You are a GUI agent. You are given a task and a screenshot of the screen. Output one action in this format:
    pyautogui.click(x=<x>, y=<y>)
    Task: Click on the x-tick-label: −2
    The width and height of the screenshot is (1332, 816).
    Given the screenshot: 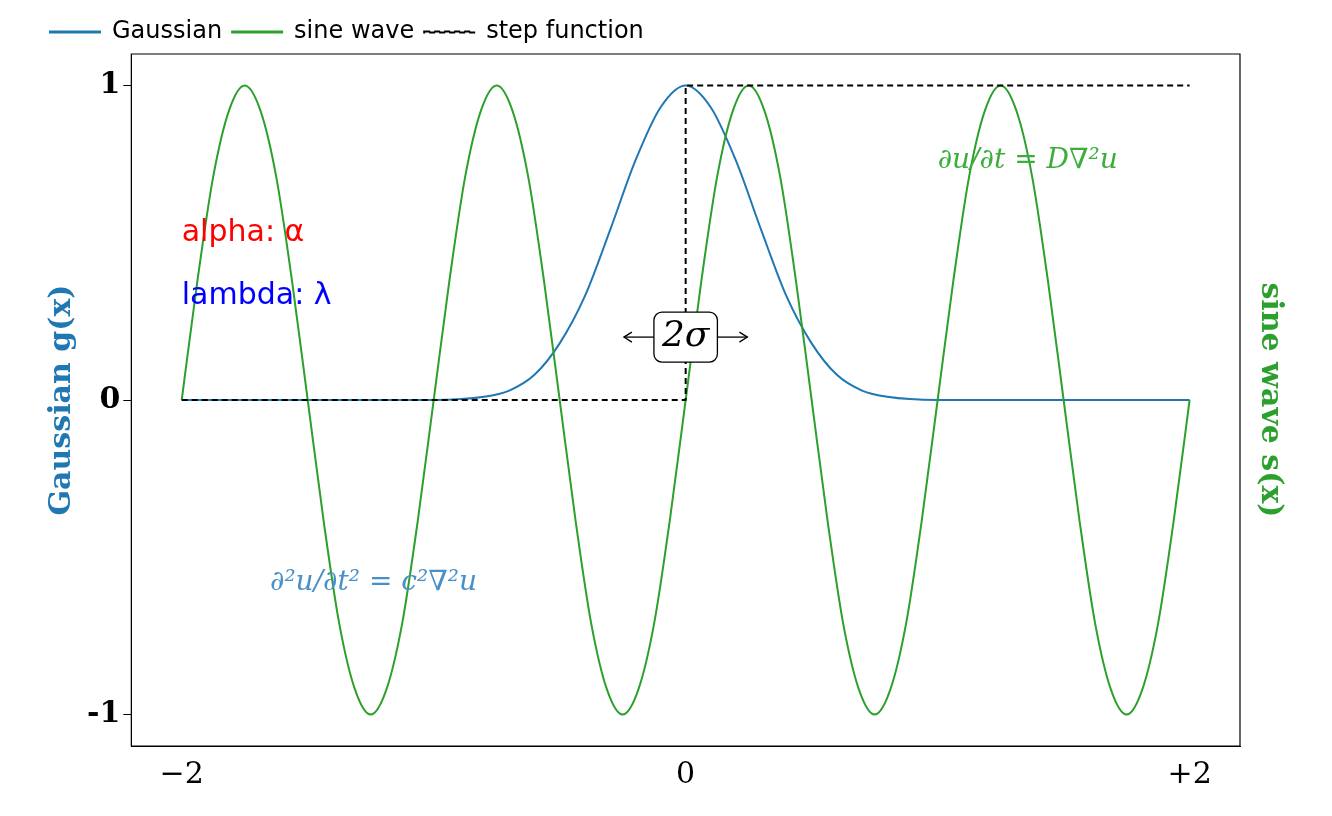 What is the action you would take?
    pyautogui.click(x=181, y=772)
    